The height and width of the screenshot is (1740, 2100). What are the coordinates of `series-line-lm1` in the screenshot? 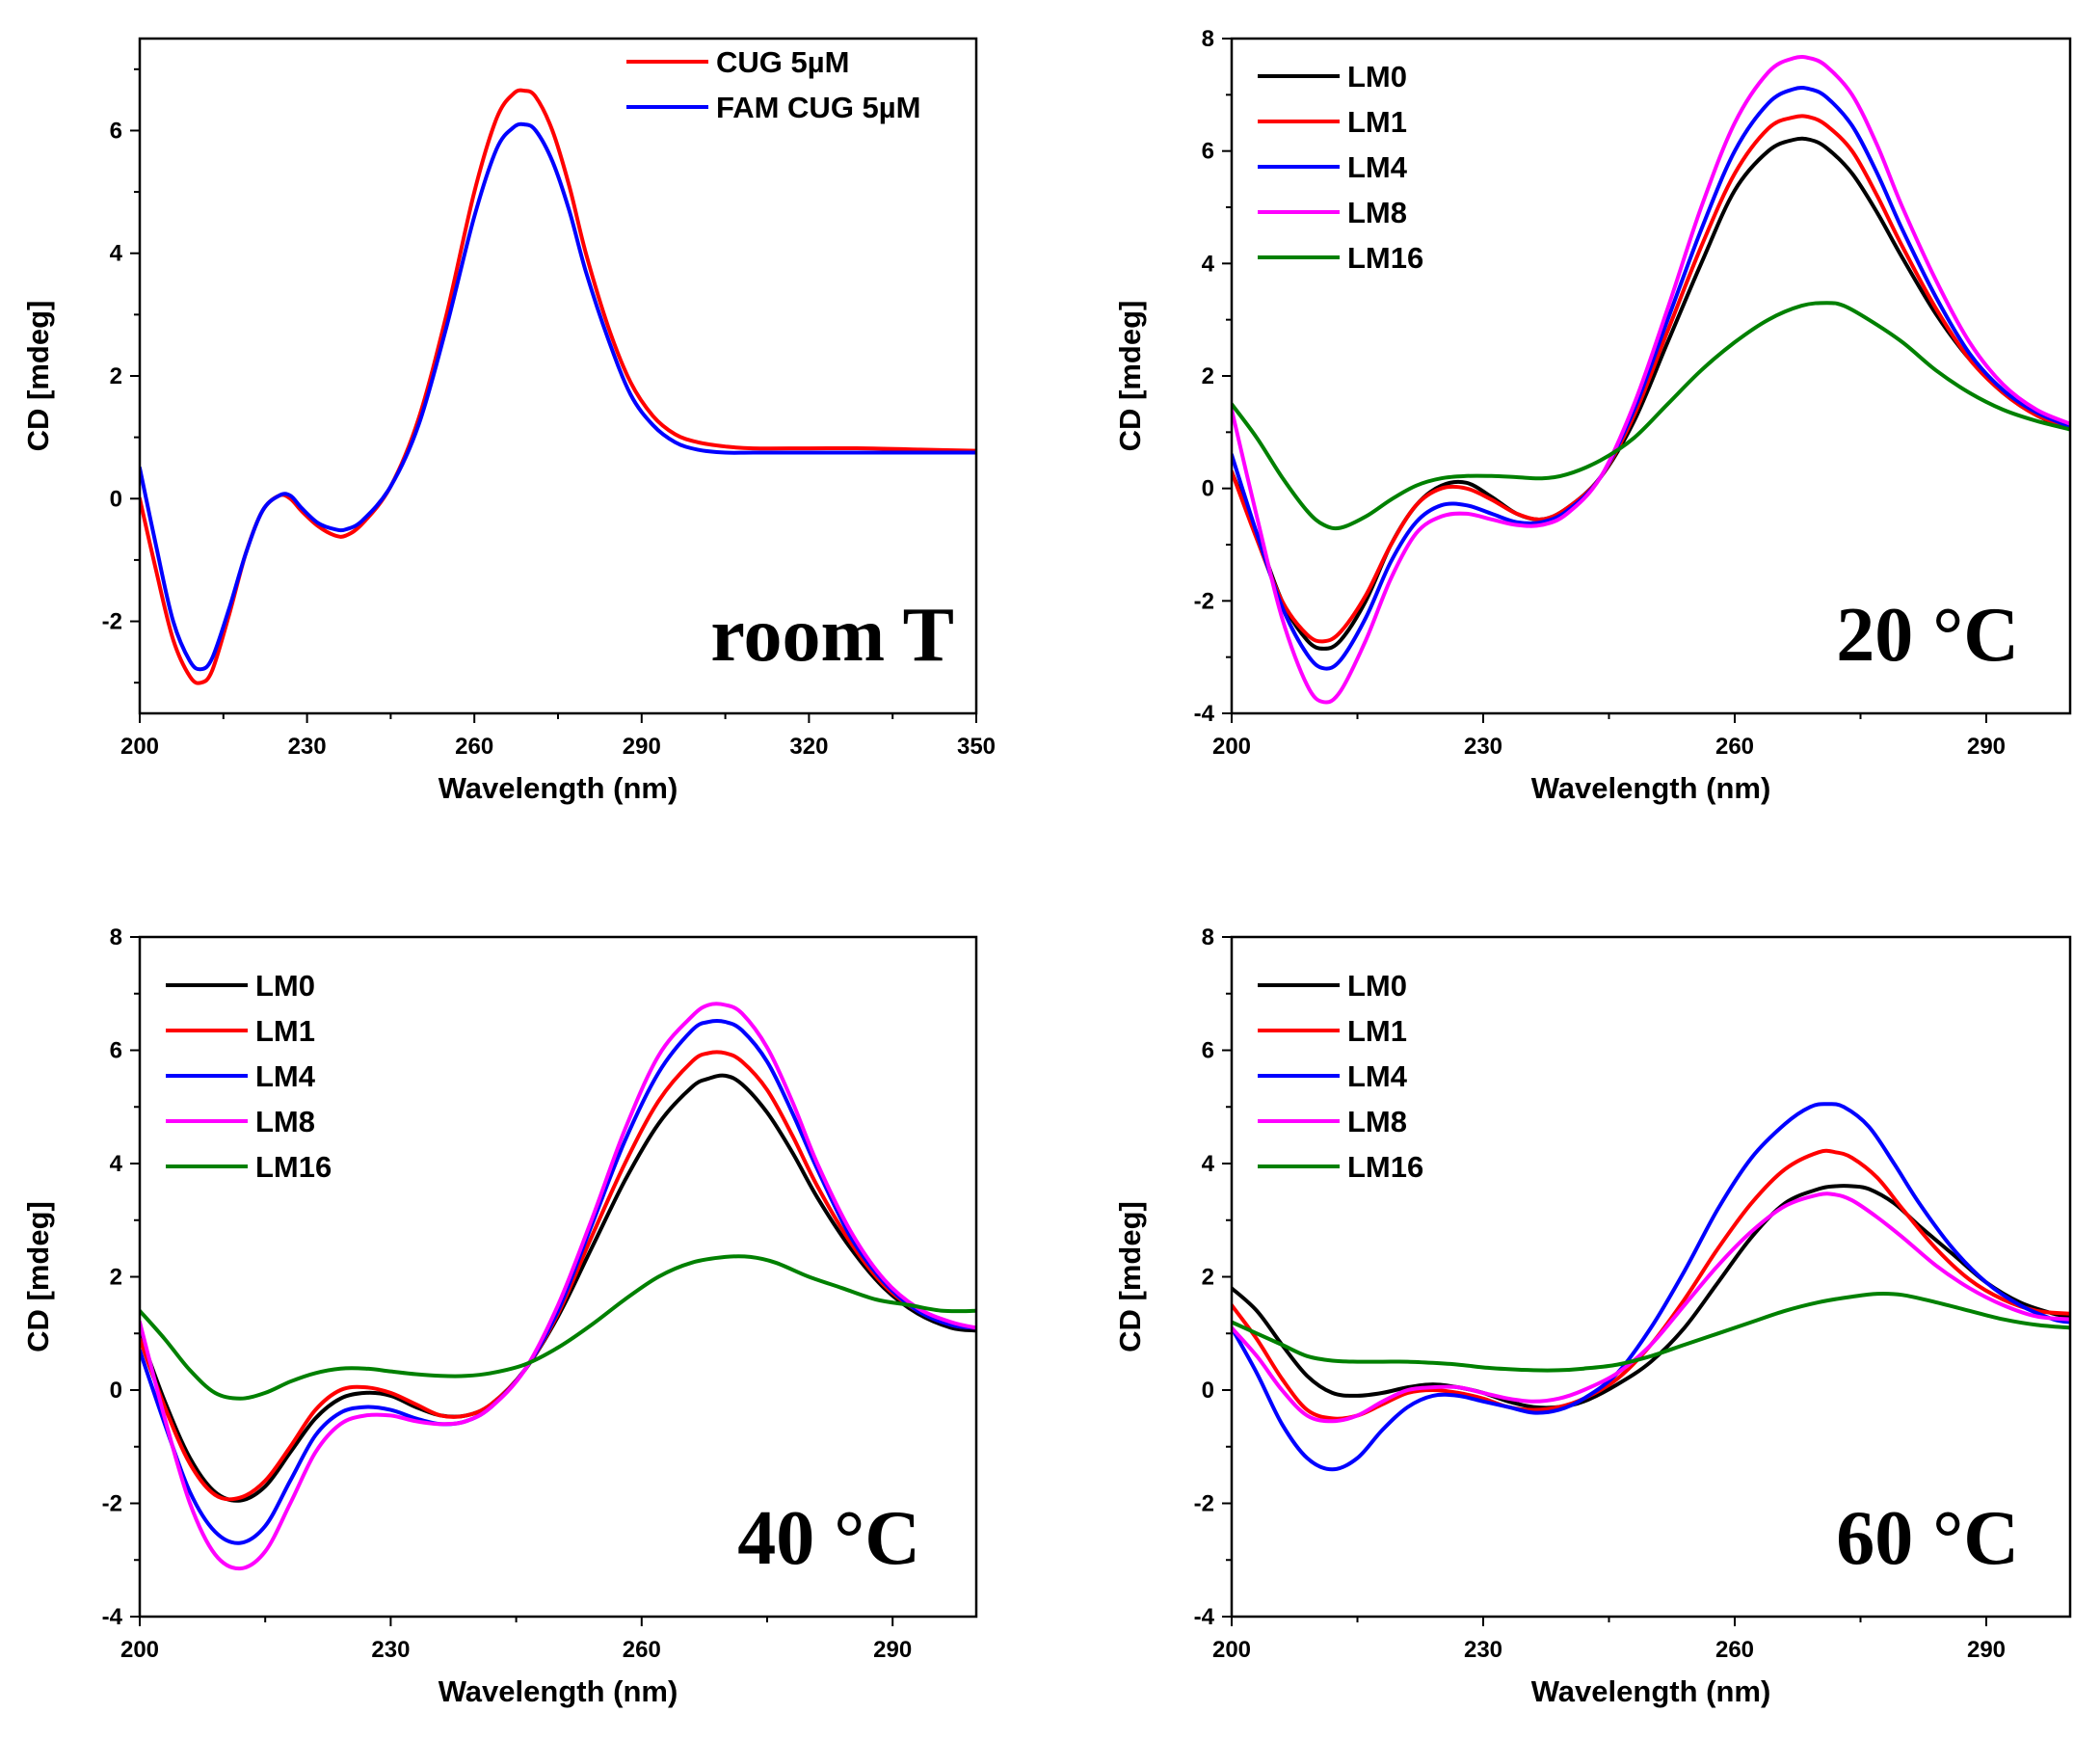 It's located at (1651, 1284).